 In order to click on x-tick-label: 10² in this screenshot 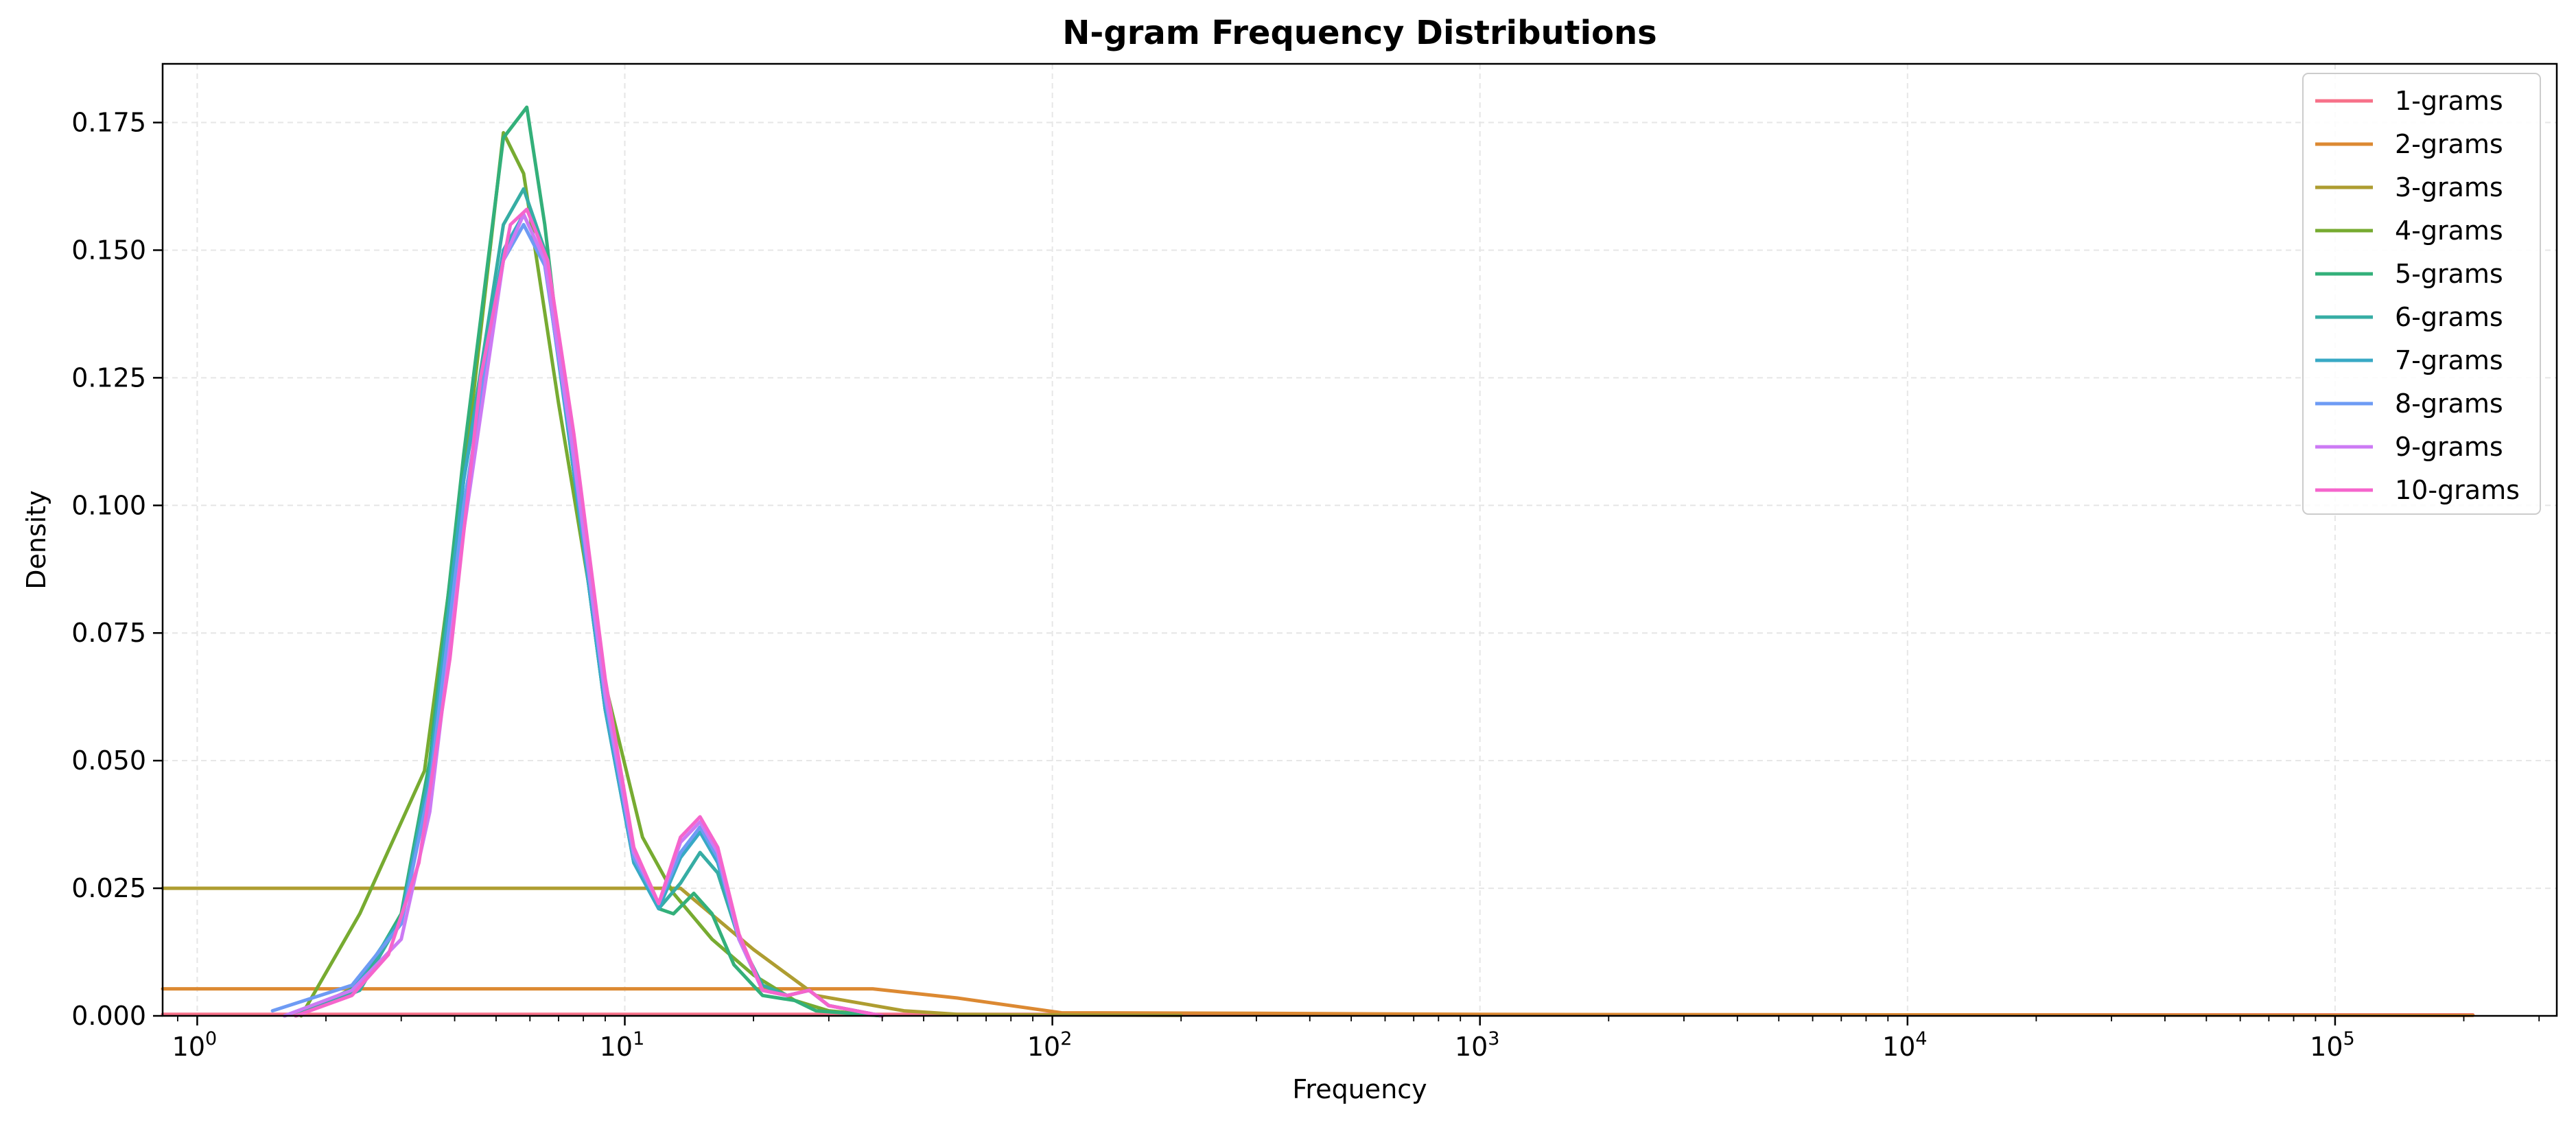, I will do `click(1050, 1045)`.